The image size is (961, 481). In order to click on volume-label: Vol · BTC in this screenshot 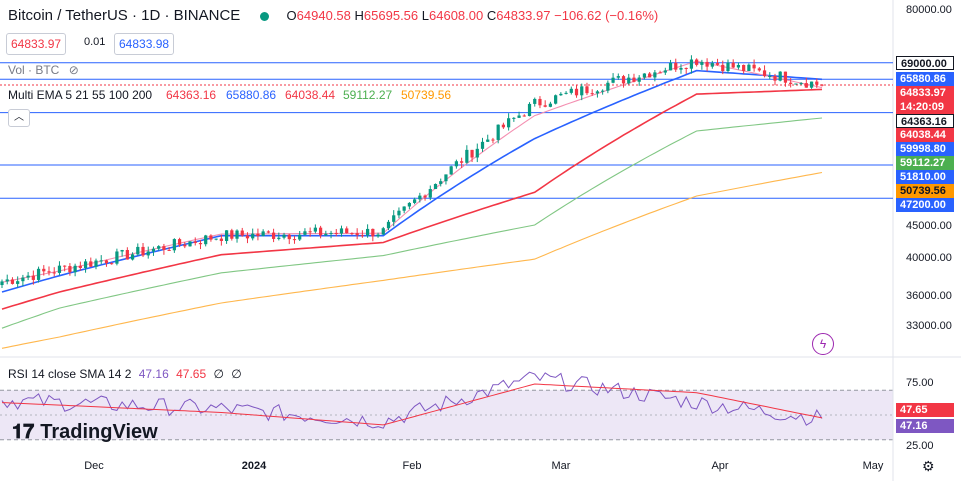, I will do `click(34, 70)`.